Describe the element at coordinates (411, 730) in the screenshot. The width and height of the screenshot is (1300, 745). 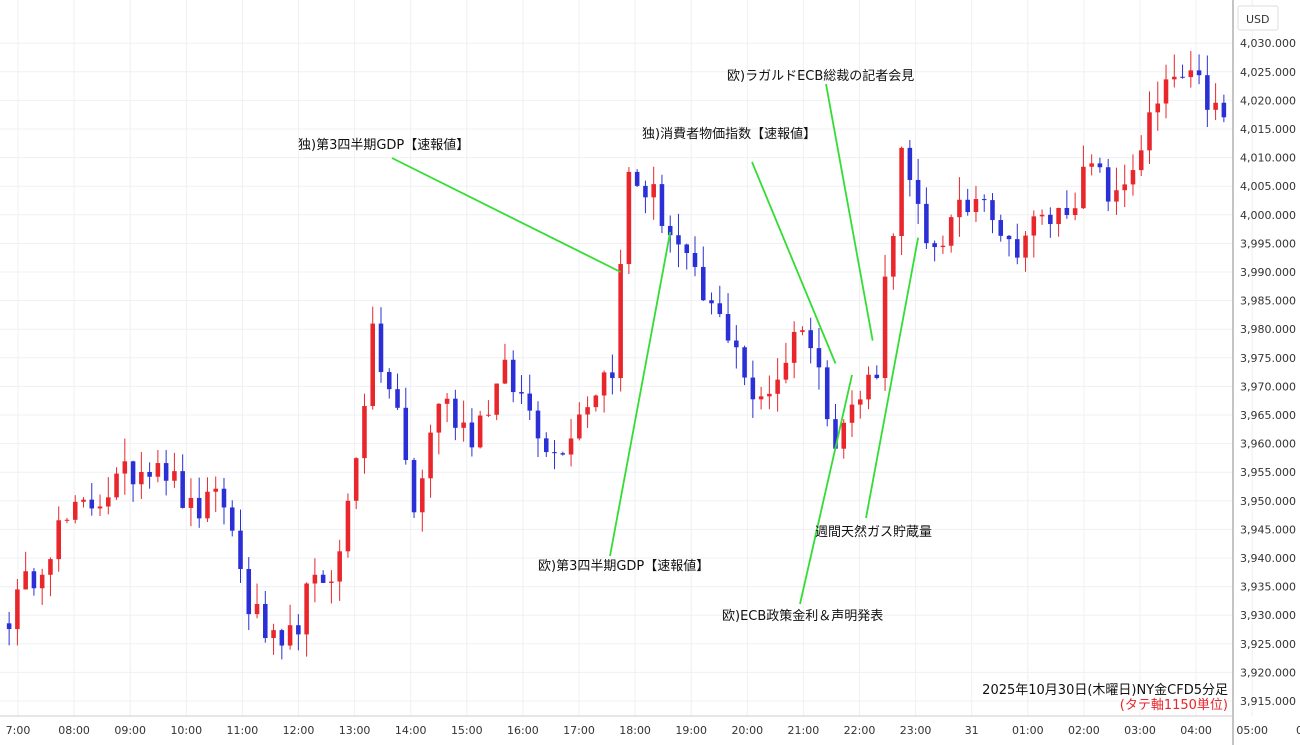
I see `x-tick-label: 14:00` at that location.